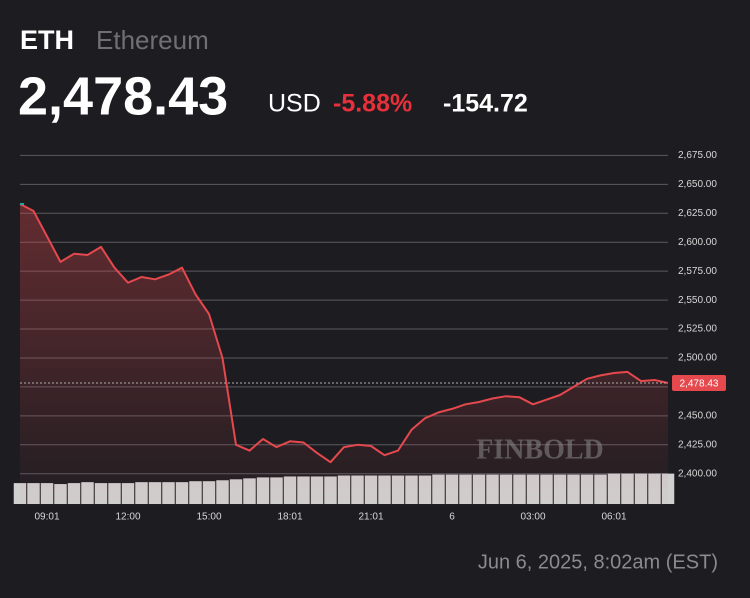 This screenshot has height=598, width=750. I want to click on y-tick-label: 2,575.00, so click(697, 271).